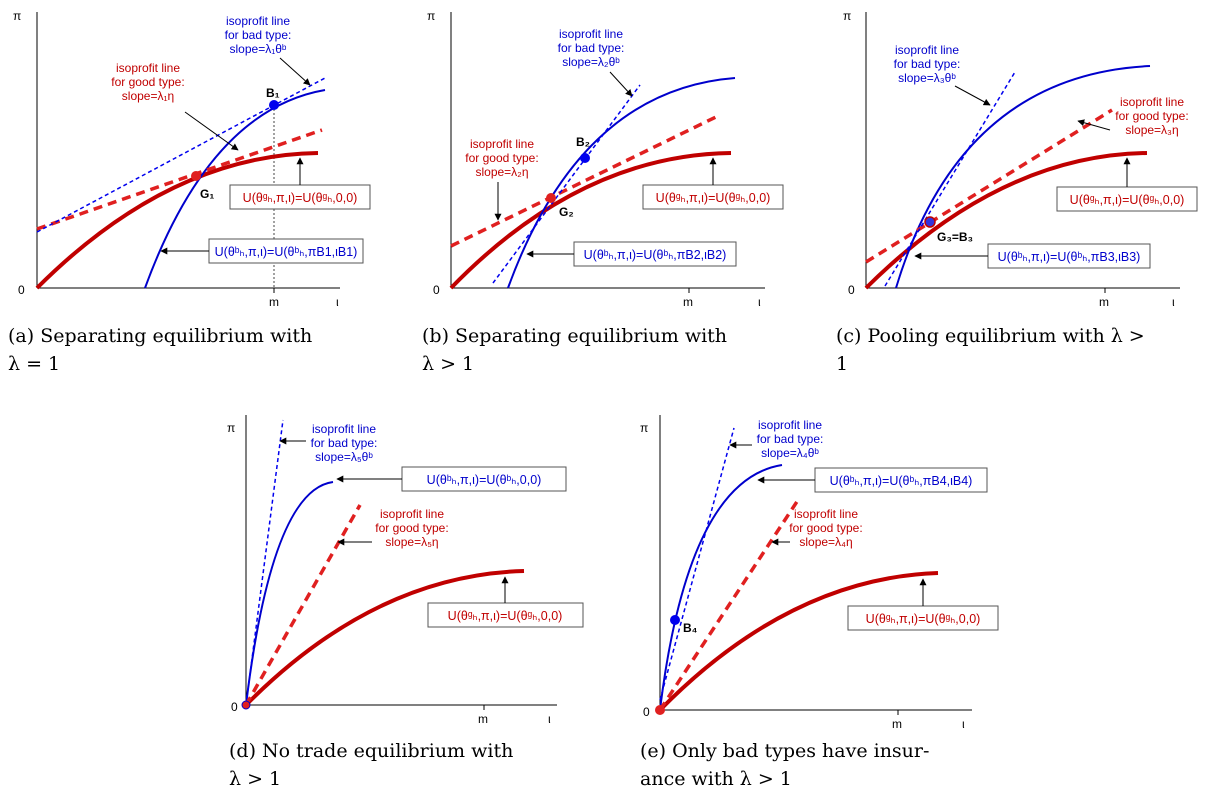 The image size is (1226, 801). I want to click on good-isoprofit-note: isoprofit line for good type: slope=λ₃η, so click(1151, 116).